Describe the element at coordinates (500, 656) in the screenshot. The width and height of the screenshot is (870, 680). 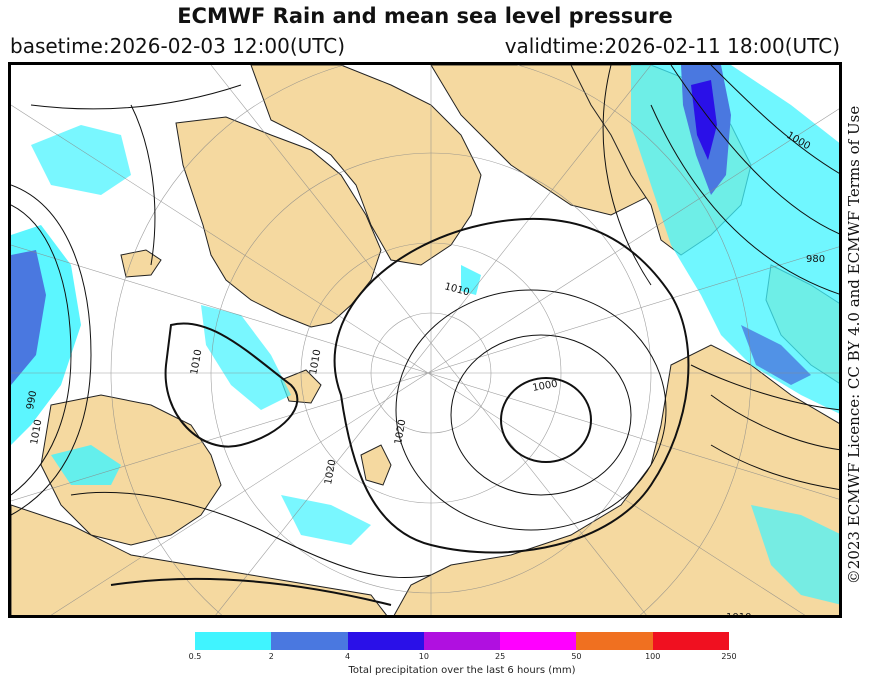
I see `colorbar-tick-label: 25` at that location.